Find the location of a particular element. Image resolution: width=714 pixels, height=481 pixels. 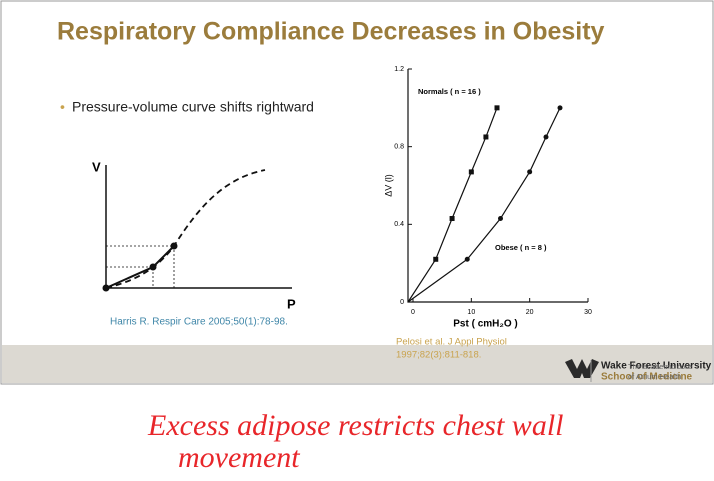

y-axis-label: ΔV (l) is located at coordinates (388, 185).